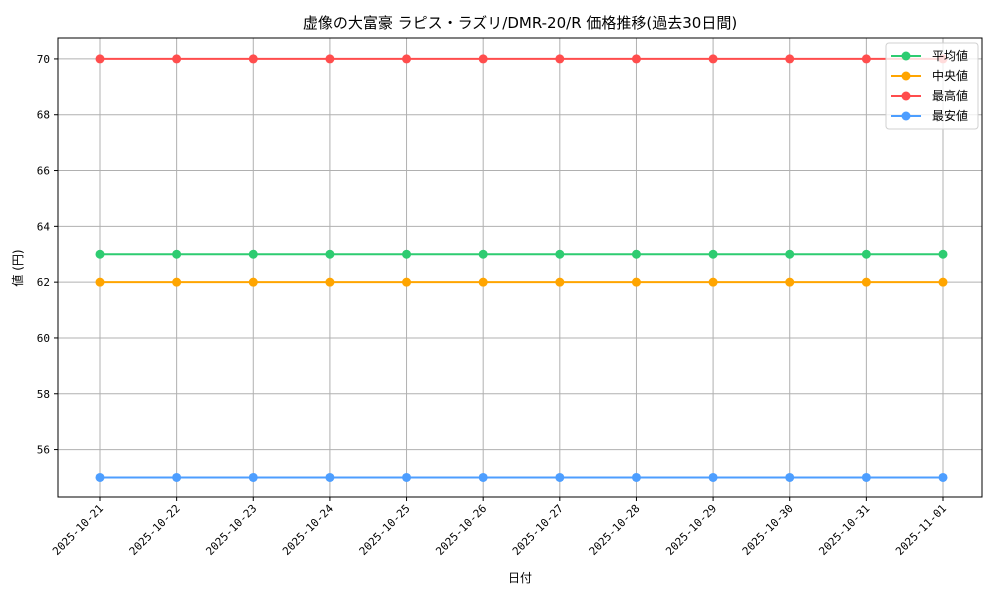 The image size is (1000, 600). Describe the element at coordinates (155, 530) in the screenshot. I see `x-tick-label: 2025-10-22` at that location.